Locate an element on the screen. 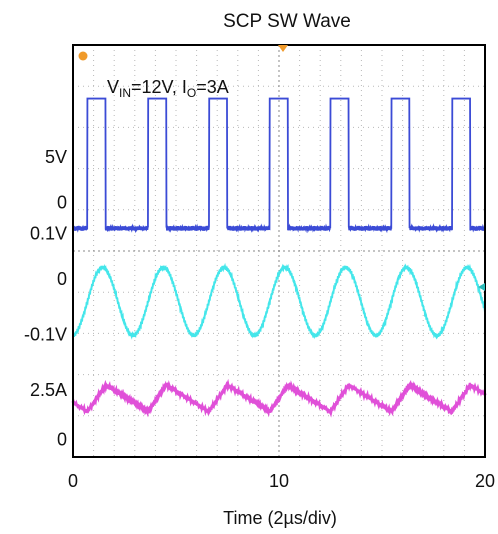 This screenshot has height=534, width=498. trigger-level-icon is located at coordinates (481, 287).